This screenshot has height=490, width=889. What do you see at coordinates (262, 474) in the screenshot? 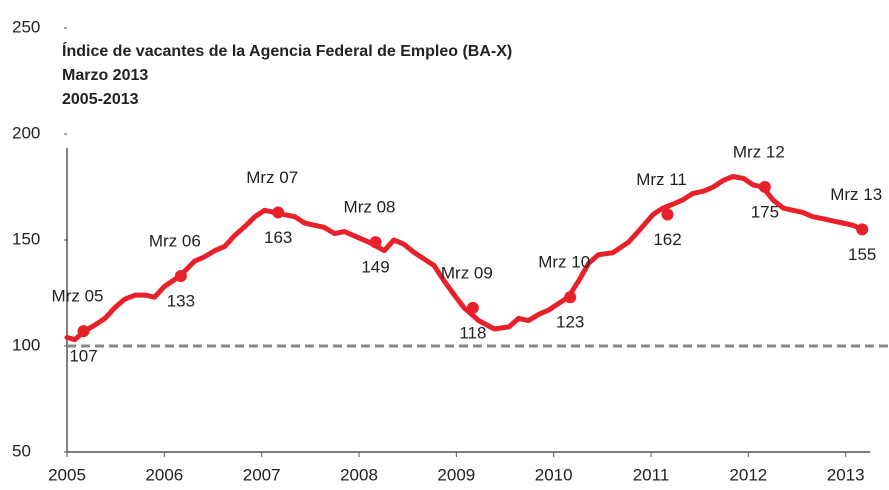
I see `x-tick-label: 2007` at bounding box center [262, 474].